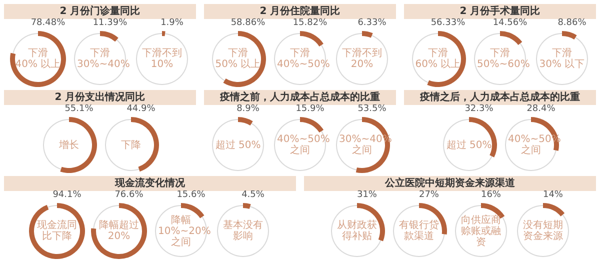  What do you see at coordinates (131, 145) in the screenshot?
I see `category-label: 下降` at bounding box center [131, 145].